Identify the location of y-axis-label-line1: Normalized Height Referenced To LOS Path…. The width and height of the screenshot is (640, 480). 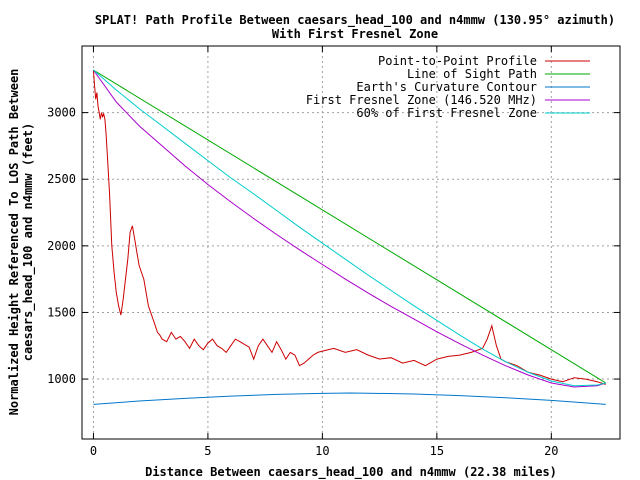
(14, 242).